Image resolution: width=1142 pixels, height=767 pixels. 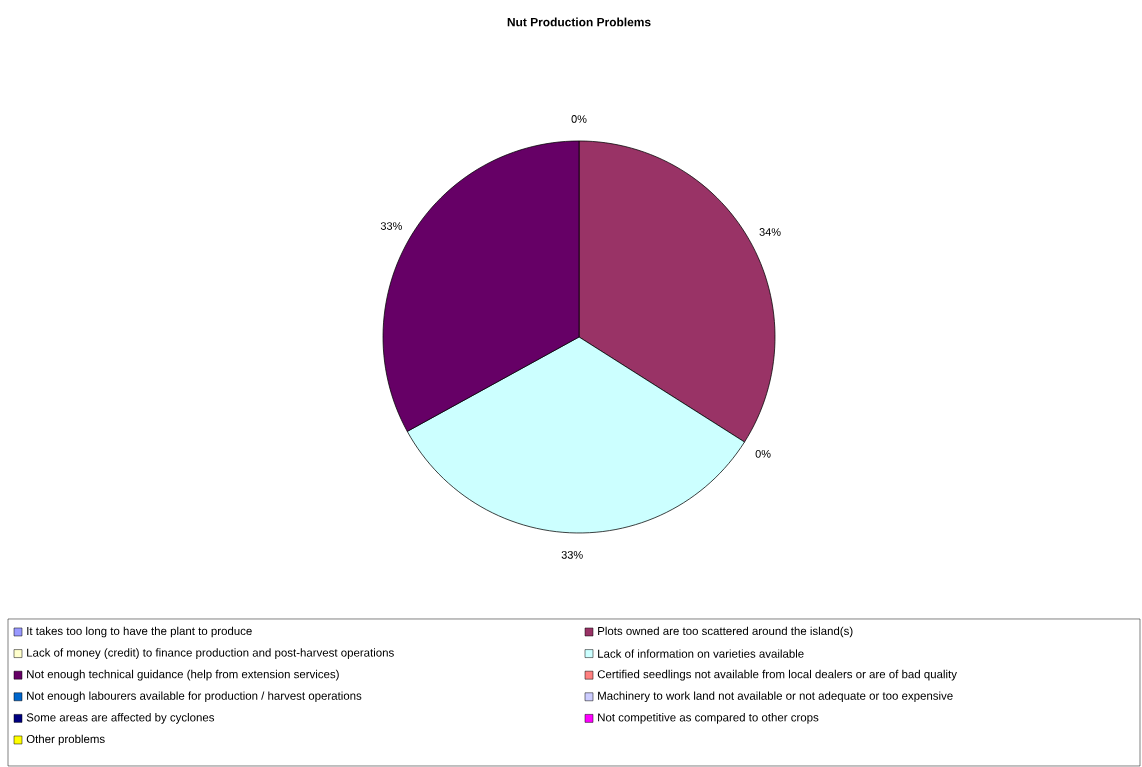 I want to click on legend-label: Machinery to work land not available or not adequate or too expensive, so click(x=775, y=697).